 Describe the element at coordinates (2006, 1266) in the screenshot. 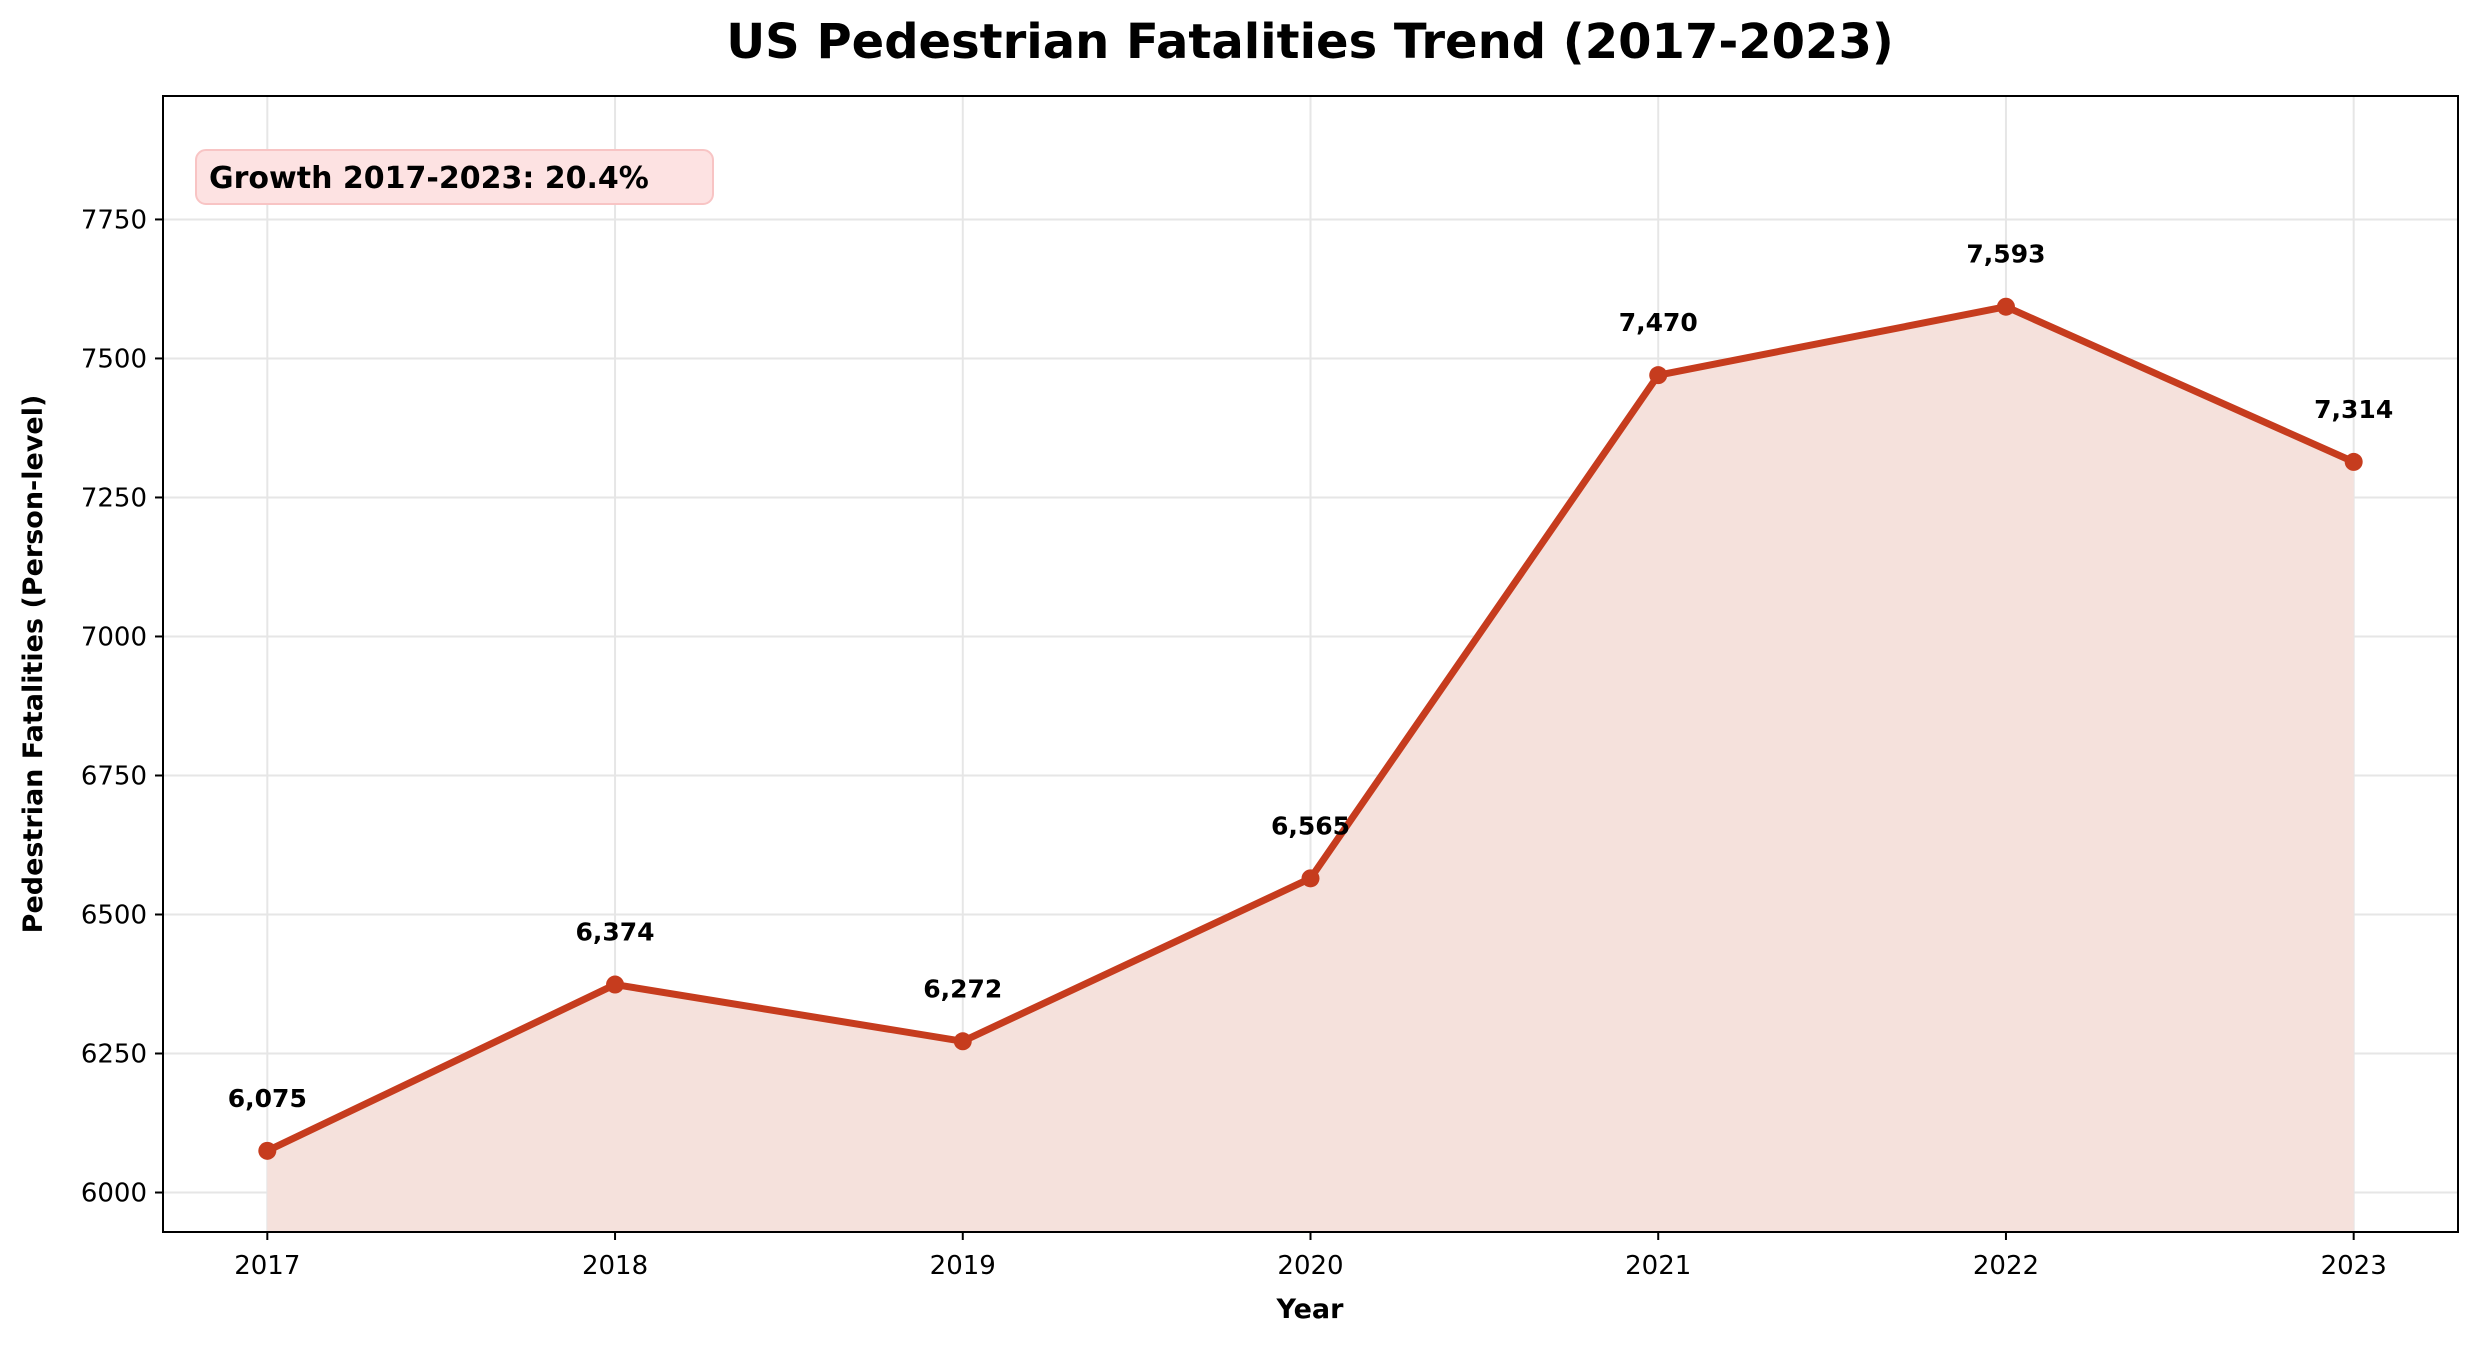

I see `x-tick-label: 2022` at that location.